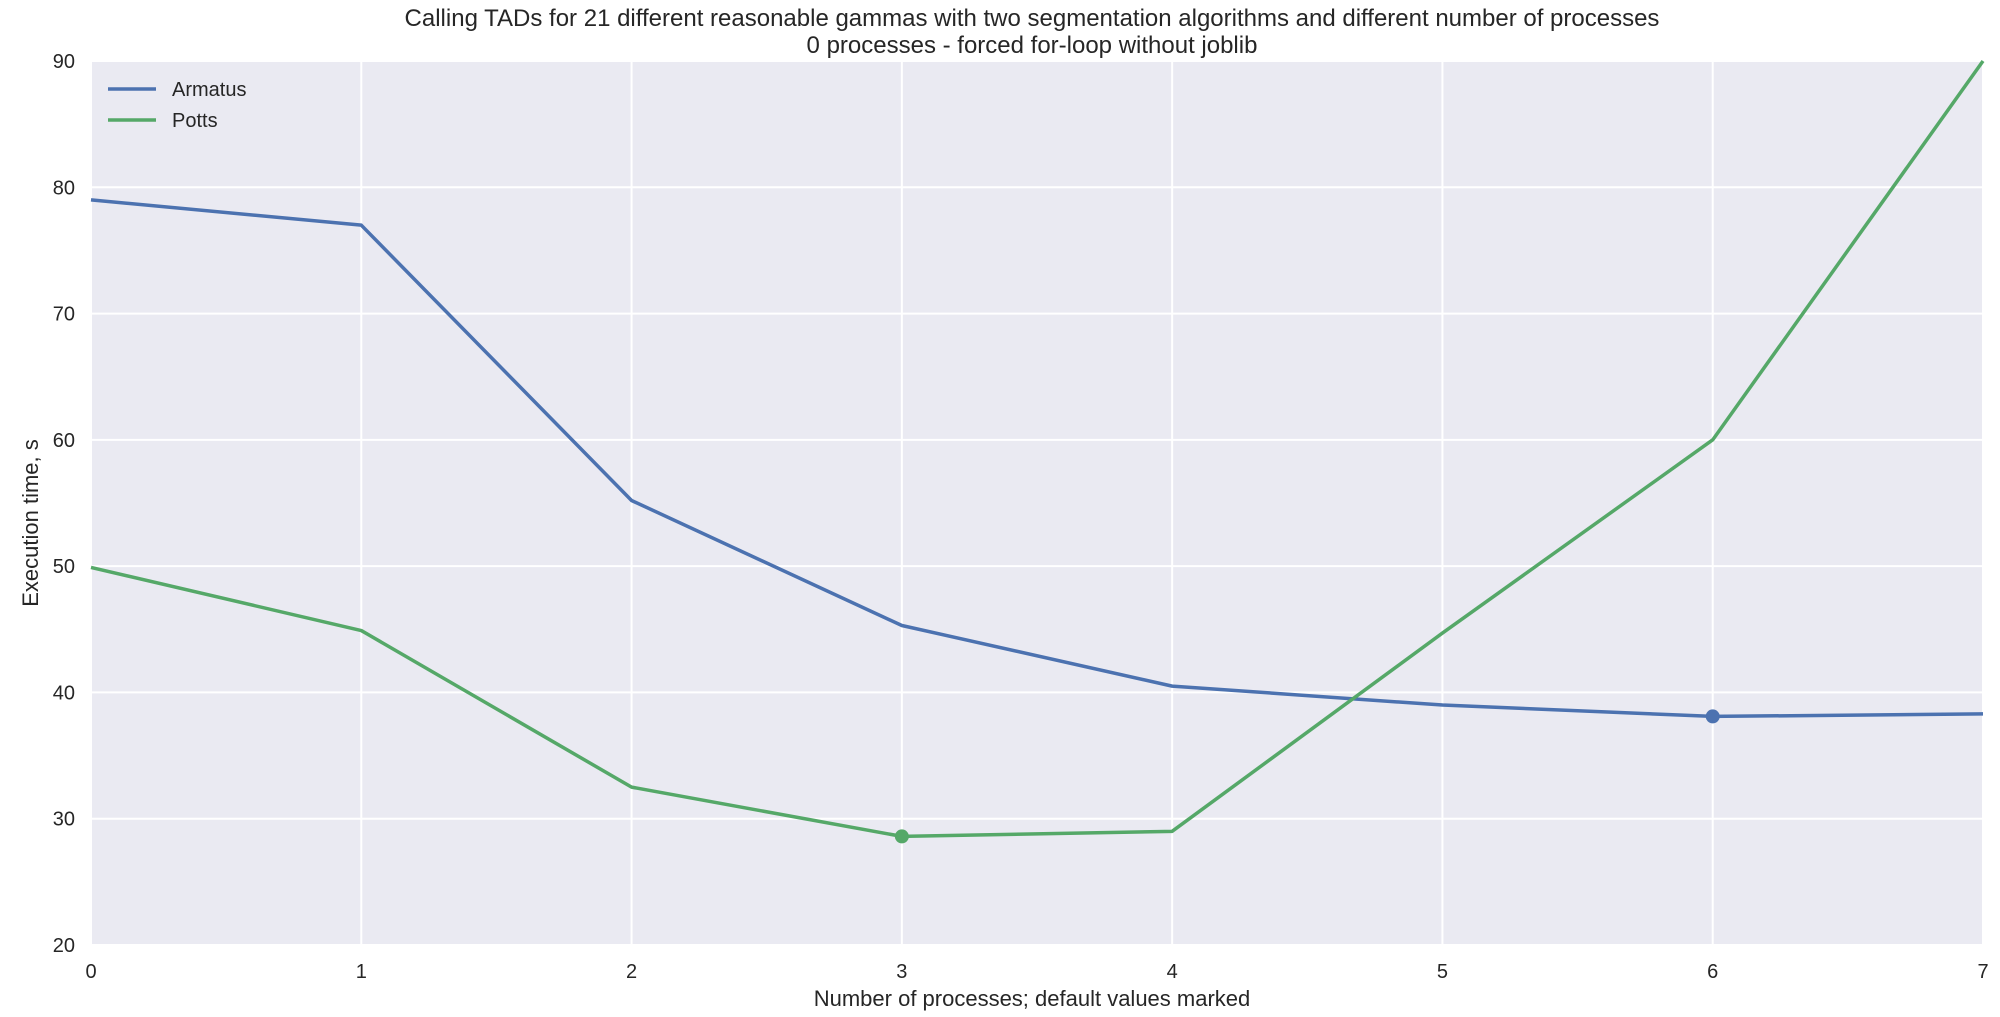  Describe the element at coordinates (209, 90) in the screenshot. I see `legend-label-armatus: Armatus` at that location.